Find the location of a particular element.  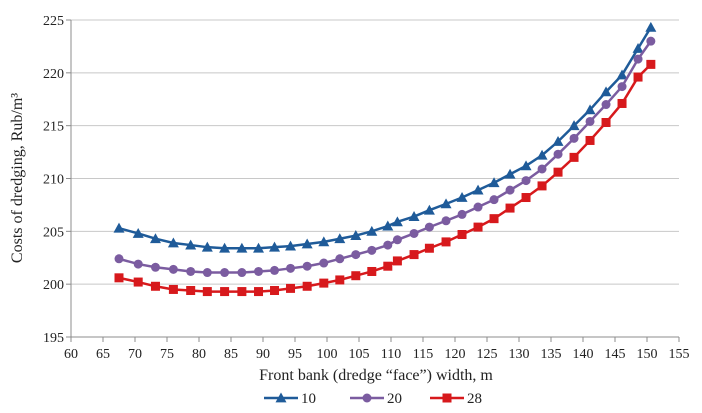

x-tick-label: 150 is located at coordinates (647, 354).